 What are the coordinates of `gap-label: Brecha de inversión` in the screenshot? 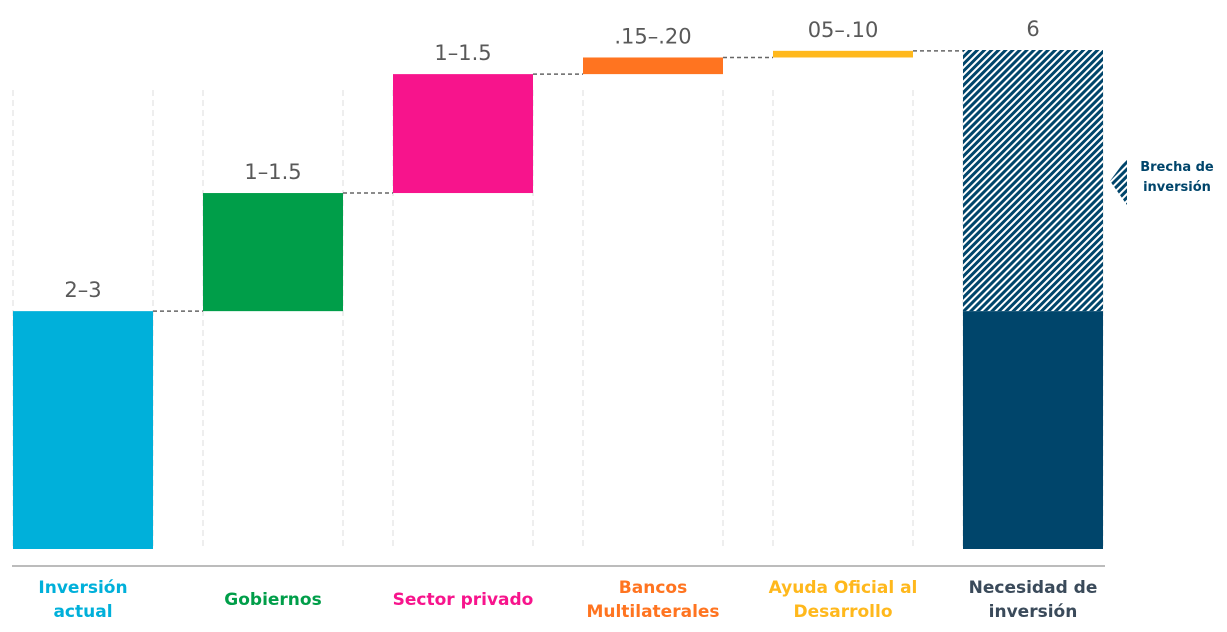 It's located at (1177, 177).